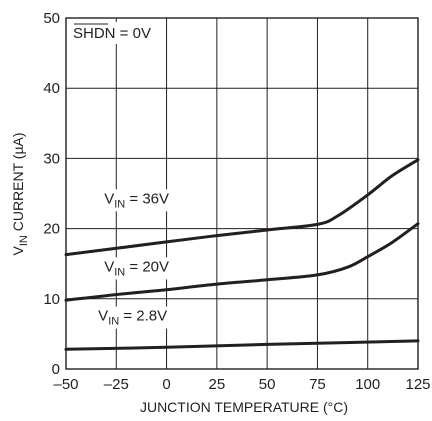 The height and width of the screenshot is (421, 432). What do you see at coordinates (18, 251) in the screenshot?
I see `y-axis-title-main: V` at bounding box center [18, 251].